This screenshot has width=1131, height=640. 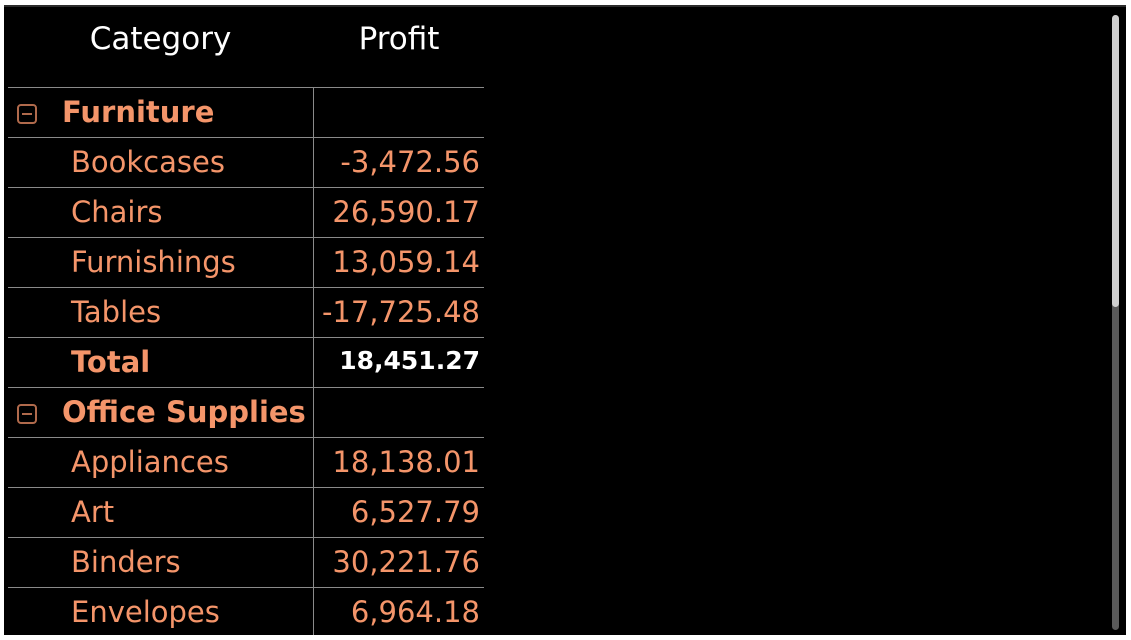 I want to click on profit-value: -17,725.48, so click(x=400, y=312).